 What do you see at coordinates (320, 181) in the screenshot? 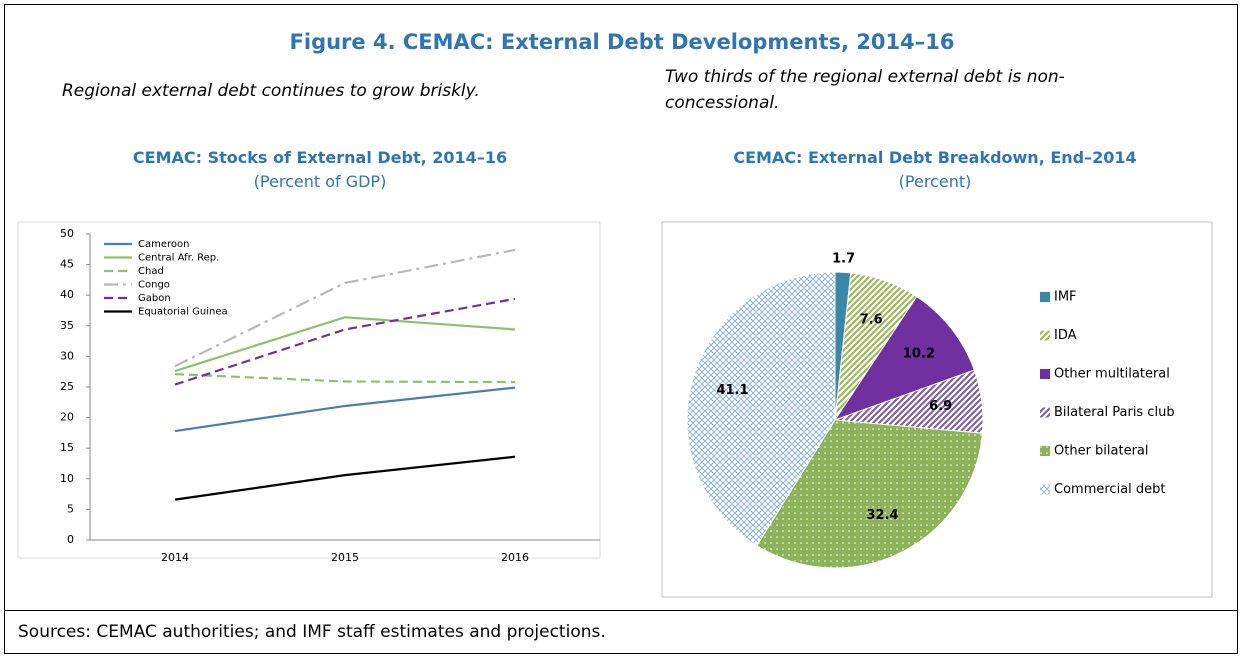
I see `line-chart-subtitle: (Percent of GDP)` at bounding box center [320, 181].